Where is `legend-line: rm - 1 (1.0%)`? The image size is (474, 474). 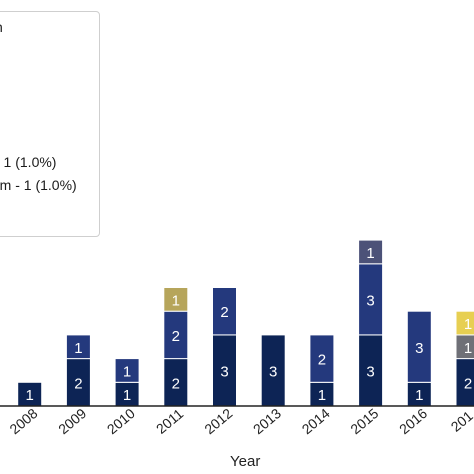 legend-line: rm - 1 (1.0%) is located at coordinates (38, 185).